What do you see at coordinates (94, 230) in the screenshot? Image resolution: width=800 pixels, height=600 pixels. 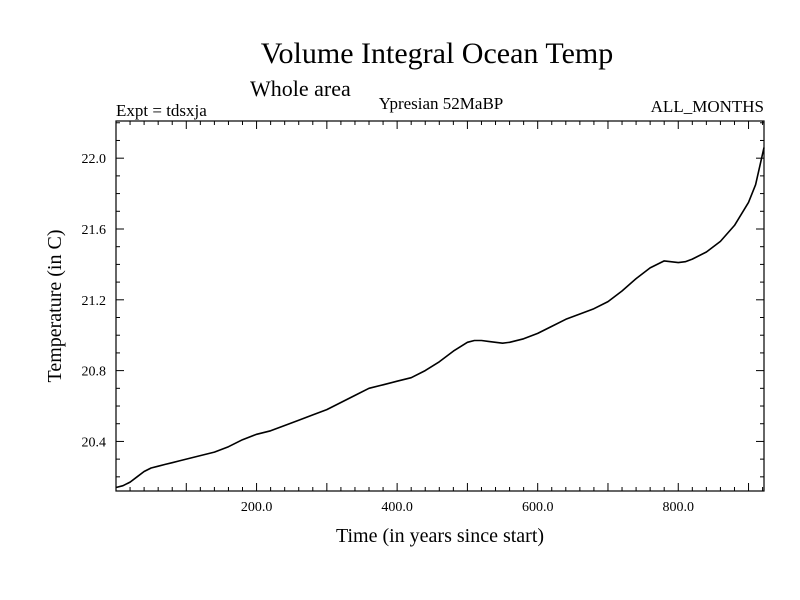 I see `y-tick-label: 21.6` at bounding box center [94, 230].